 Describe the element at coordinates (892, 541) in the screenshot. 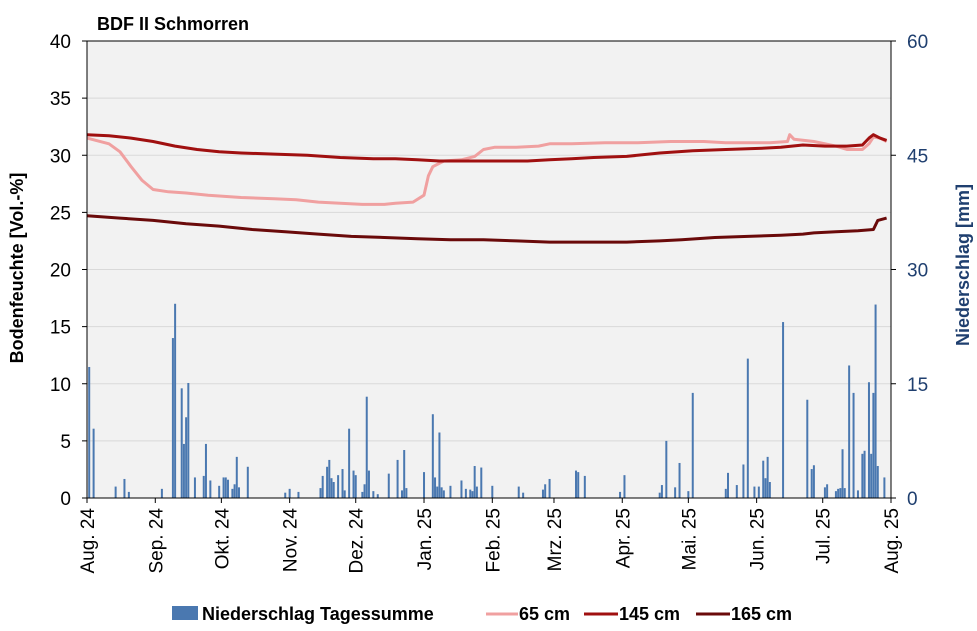

I see `x-tick-label: Aug. 25` at that location.